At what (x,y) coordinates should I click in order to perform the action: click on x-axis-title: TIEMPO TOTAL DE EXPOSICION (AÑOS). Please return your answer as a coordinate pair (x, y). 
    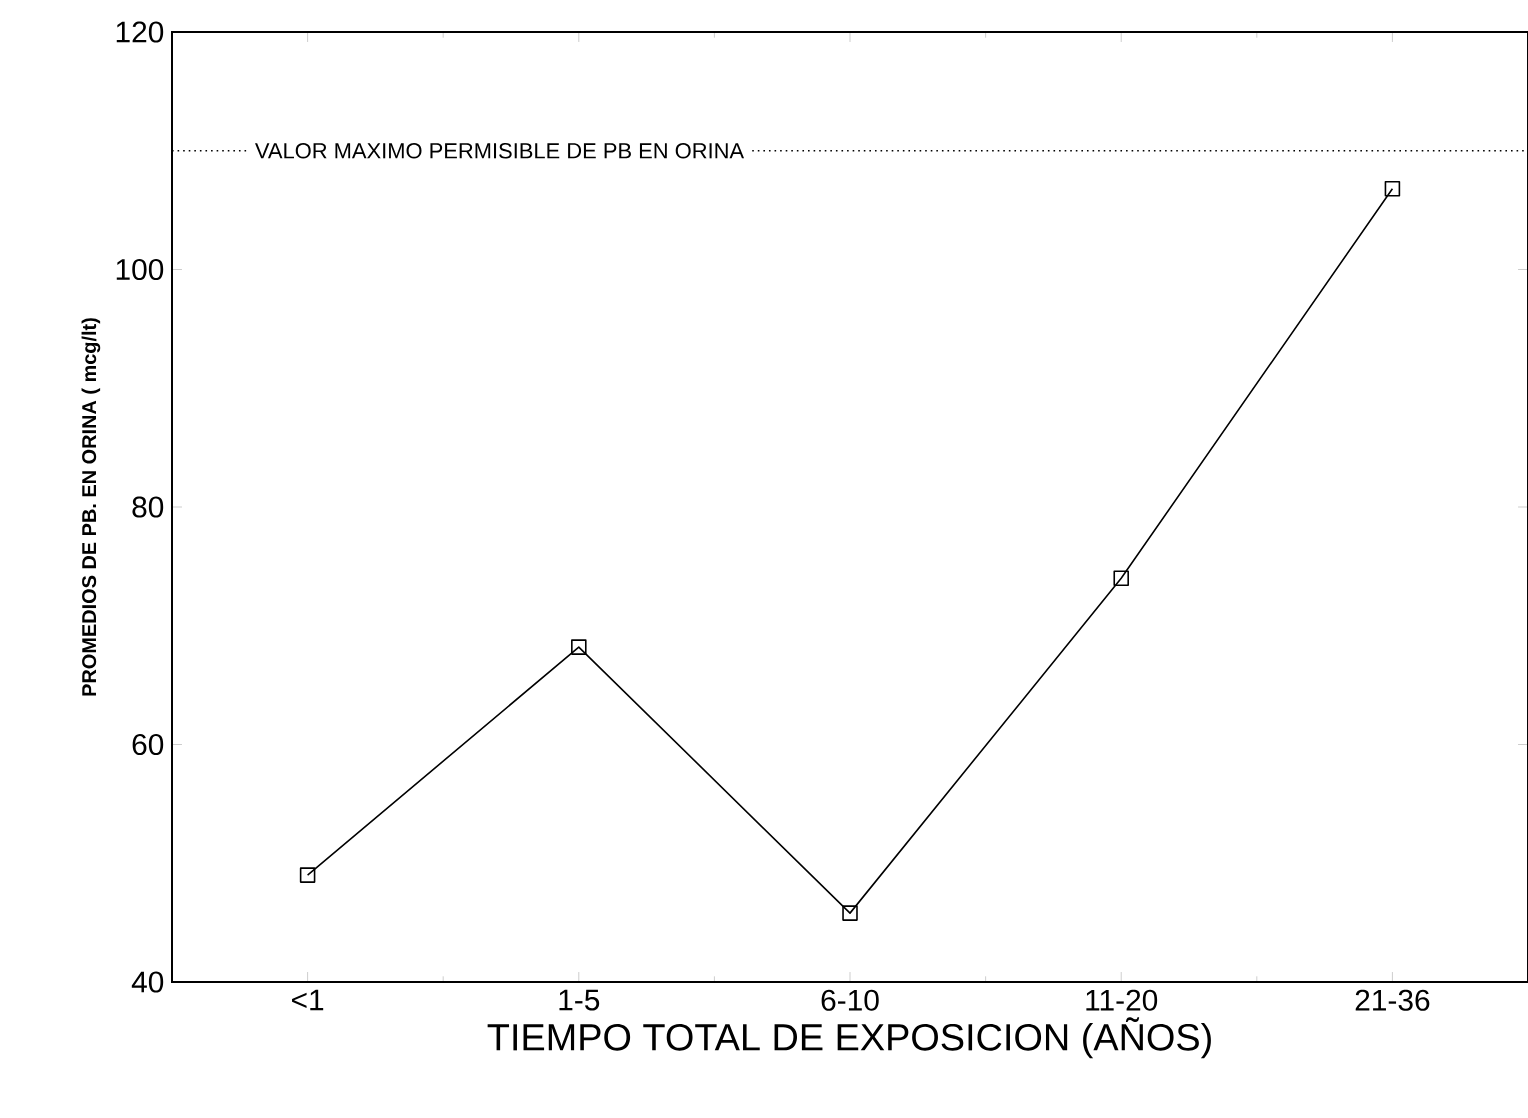
    Looking at the image, I should click on (849, 1038).